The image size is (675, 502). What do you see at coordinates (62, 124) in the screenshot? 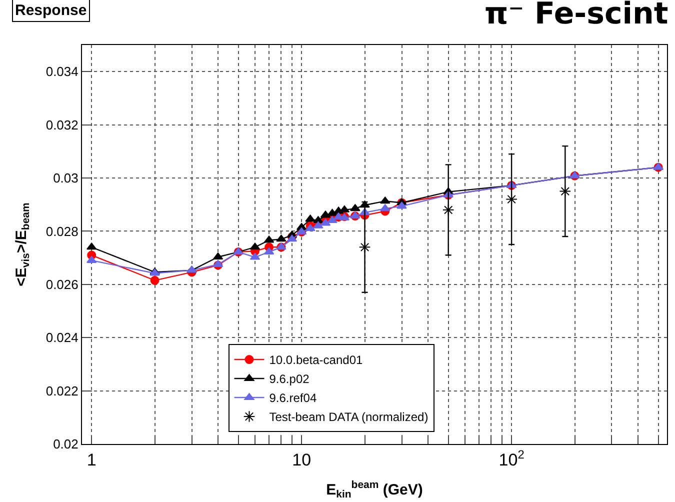
I see `y-tick-label: 0.032` at bounding box center [62, 124].